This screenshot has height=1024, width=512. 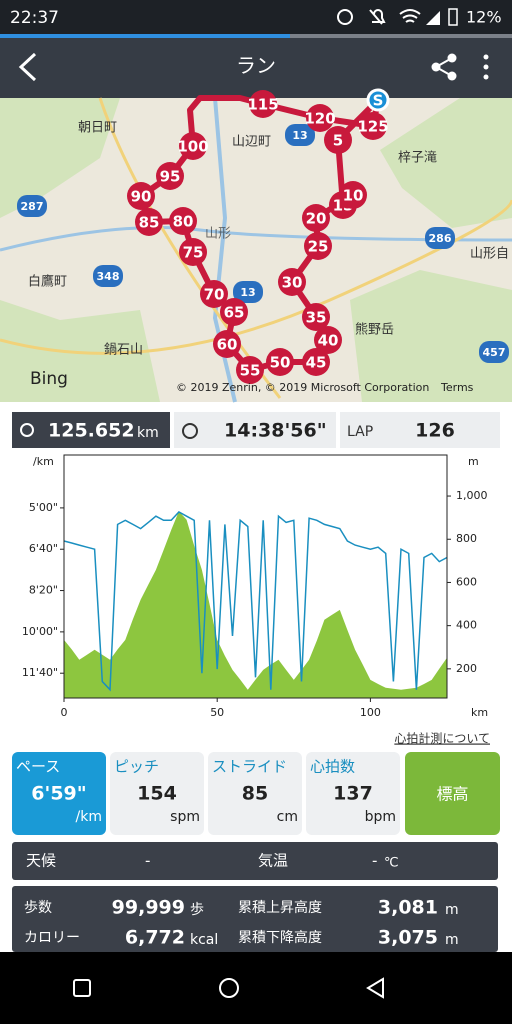 What do you see at coordinates (217, 712) in the screenshot?
I see `x-tick-label: 50` at bounding box center [217, 712].